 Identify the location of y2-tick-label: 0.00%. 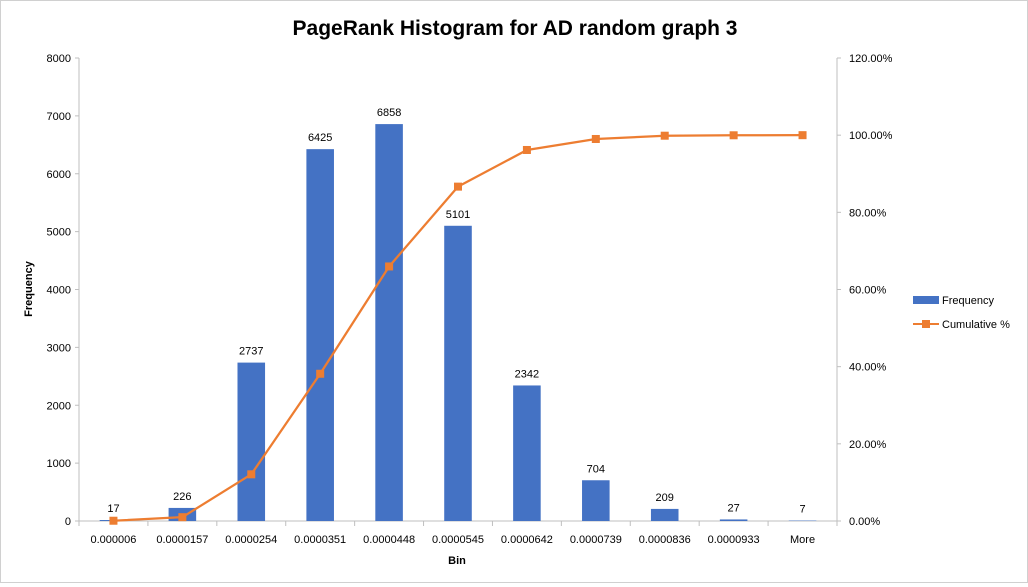
(864, 522).